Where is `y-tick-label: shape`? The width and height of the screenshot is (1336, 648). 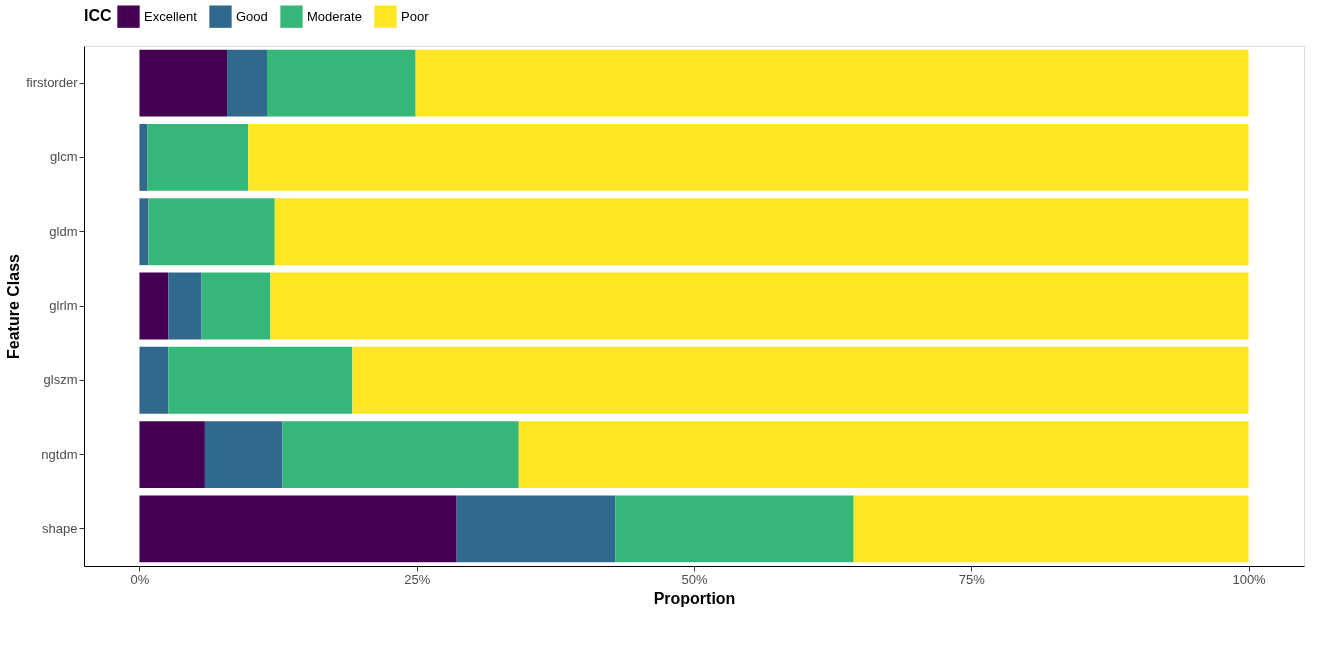
y-tick-label: shape is located at coordinates (60, 528).